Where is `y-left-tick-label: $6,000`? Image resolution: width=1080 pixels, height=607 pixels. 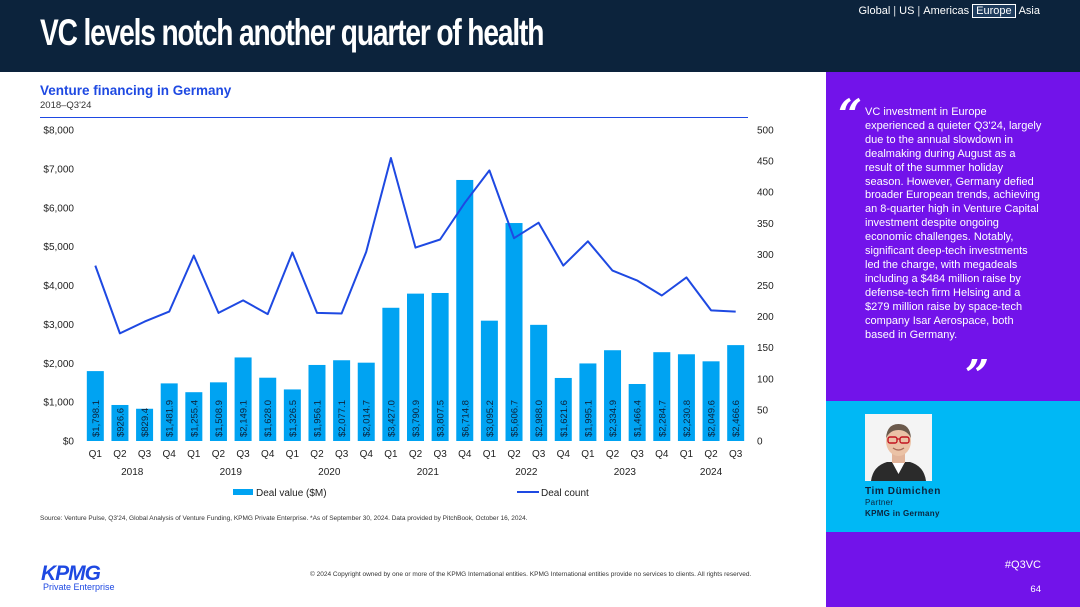
y-left-tick-label: $6,000 is located at coordinates (58, 208).